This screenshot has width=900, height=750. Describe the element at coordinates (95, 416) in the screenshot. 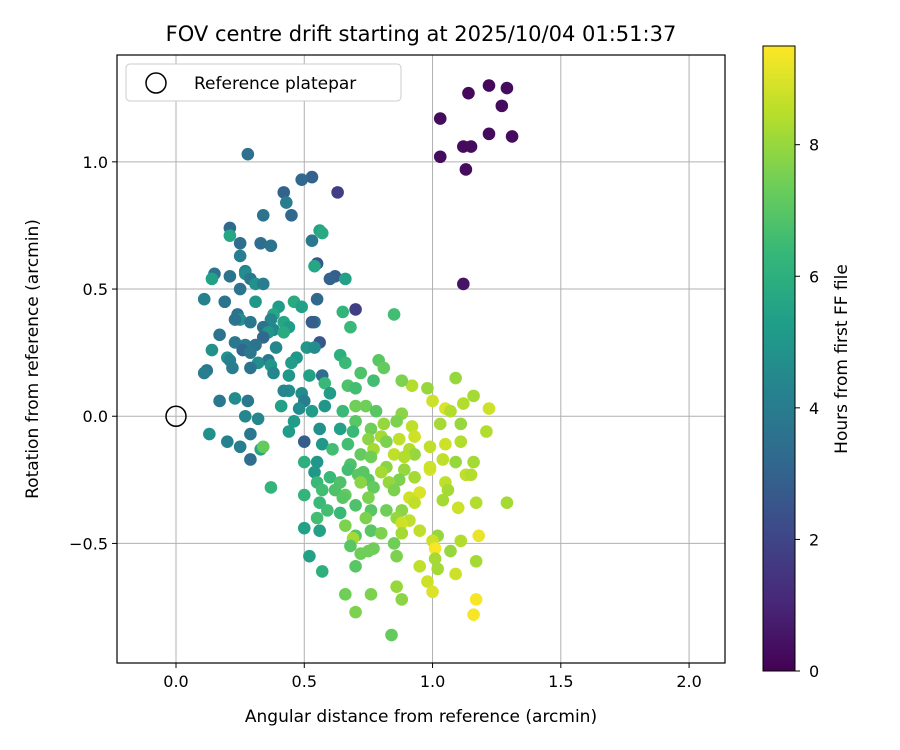

I see `y-tick-label: 0.0` at that location.